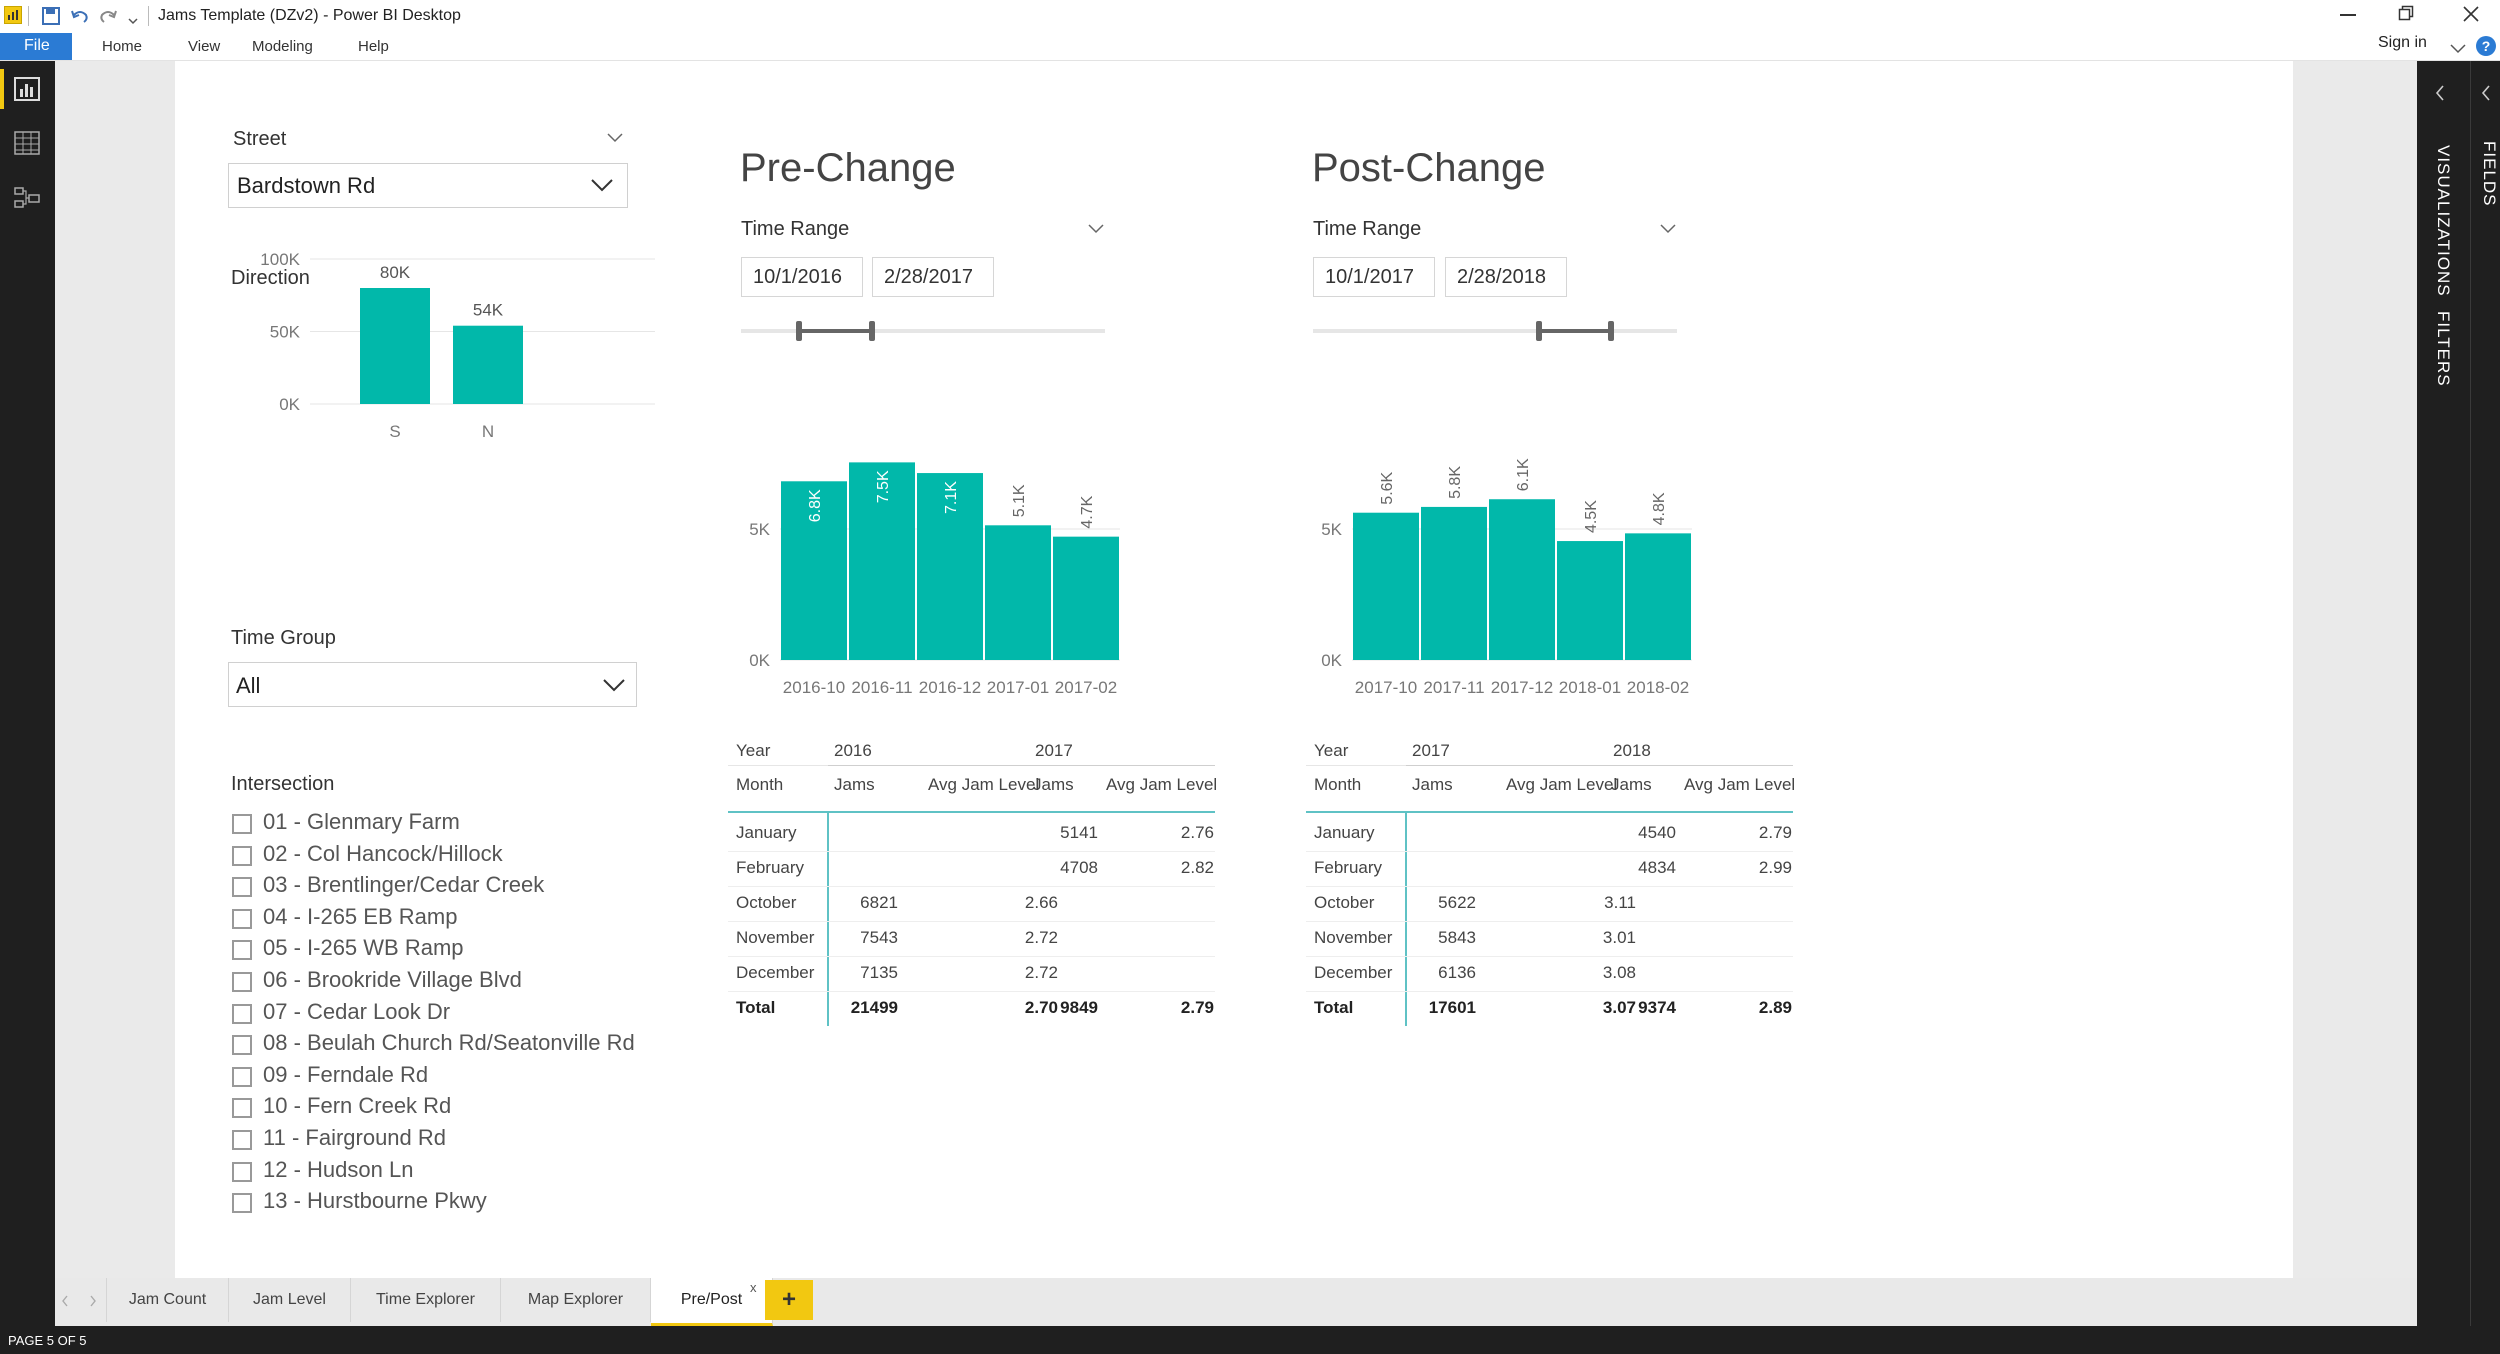 Image resolution: width=2500 pixels, height=1354 pixels. I want to click on post-table-avg-header: Avg Jam Level, so click(1740, 784).